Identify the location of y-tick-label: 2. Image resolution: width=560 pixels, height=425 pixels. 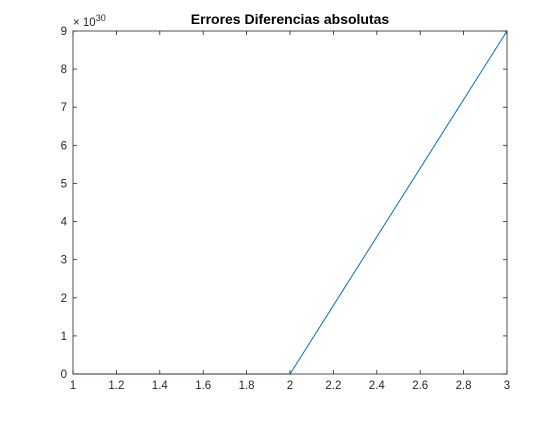
(64, 299).